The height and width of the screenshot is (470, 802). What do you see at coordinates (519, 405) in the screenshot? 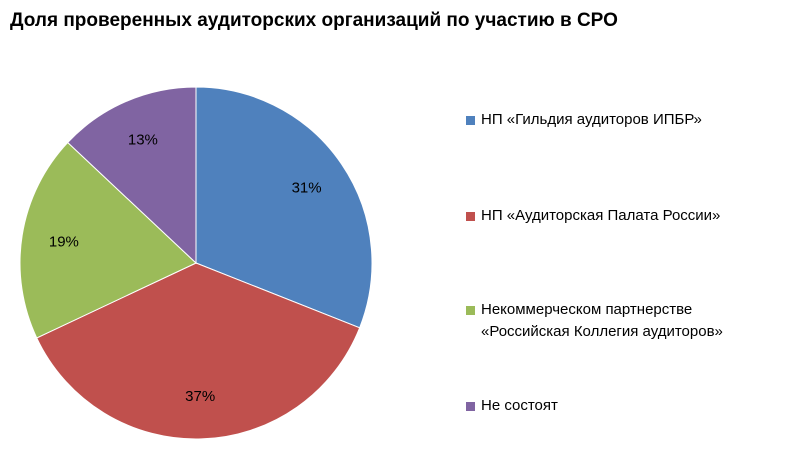
I see `legend-label: Не состоят` at bounding box center [519, 405].